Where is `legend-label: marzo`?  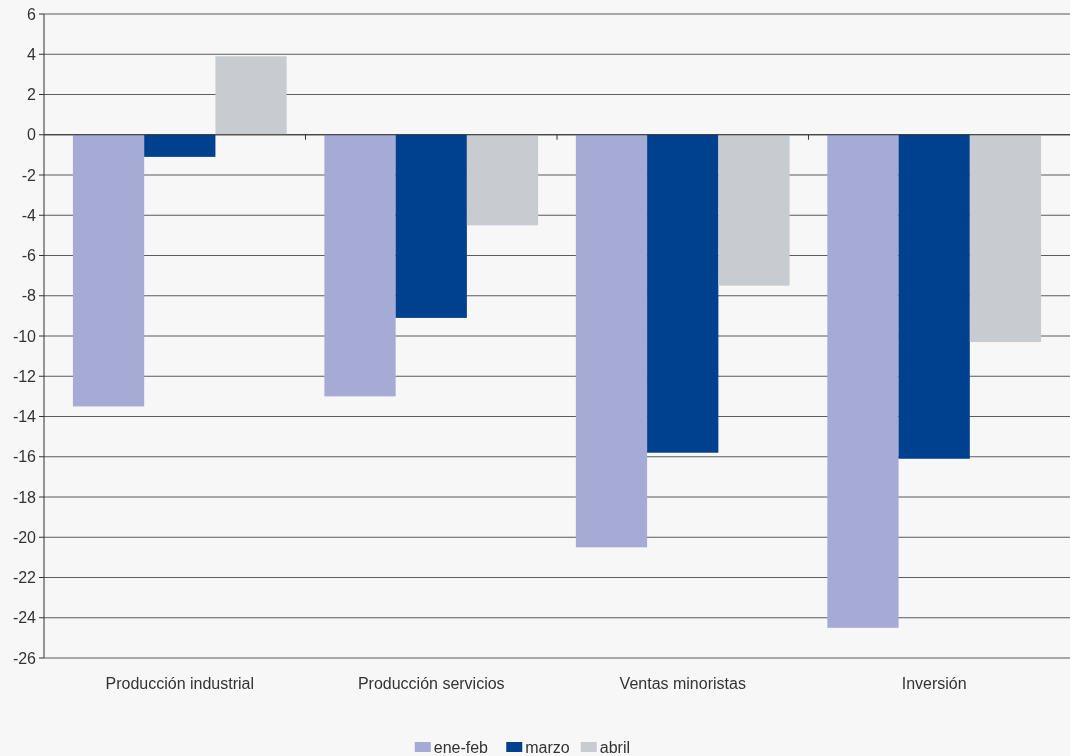 legend-label: marzo is located at coordinates (547, 747).